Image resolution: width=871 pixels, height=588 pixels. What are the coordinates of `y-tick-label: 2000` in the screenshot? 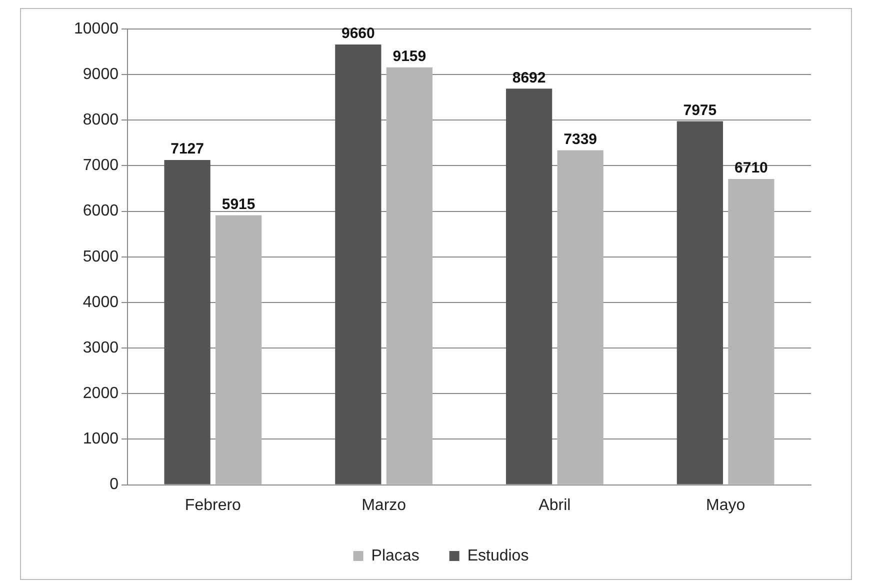 It's located at (100, 393).